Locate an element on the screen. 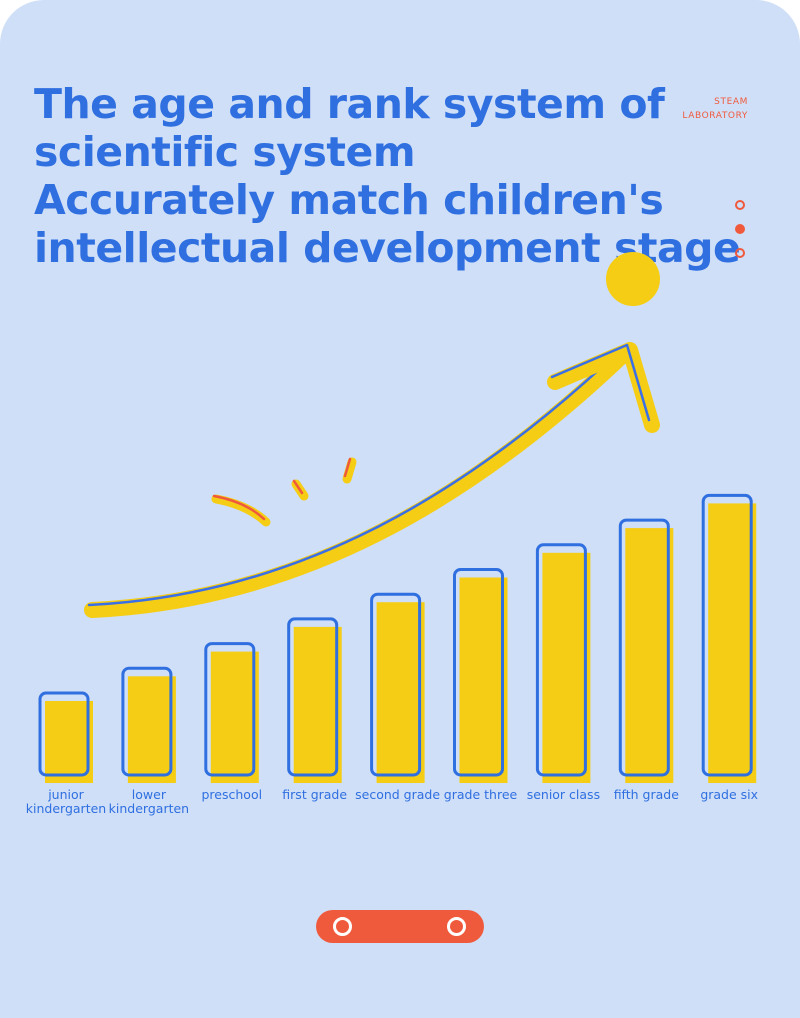 The width and height of the screenshot is (800, 1018). brand-line-1: STEAM is located at coordinates (731, 102).